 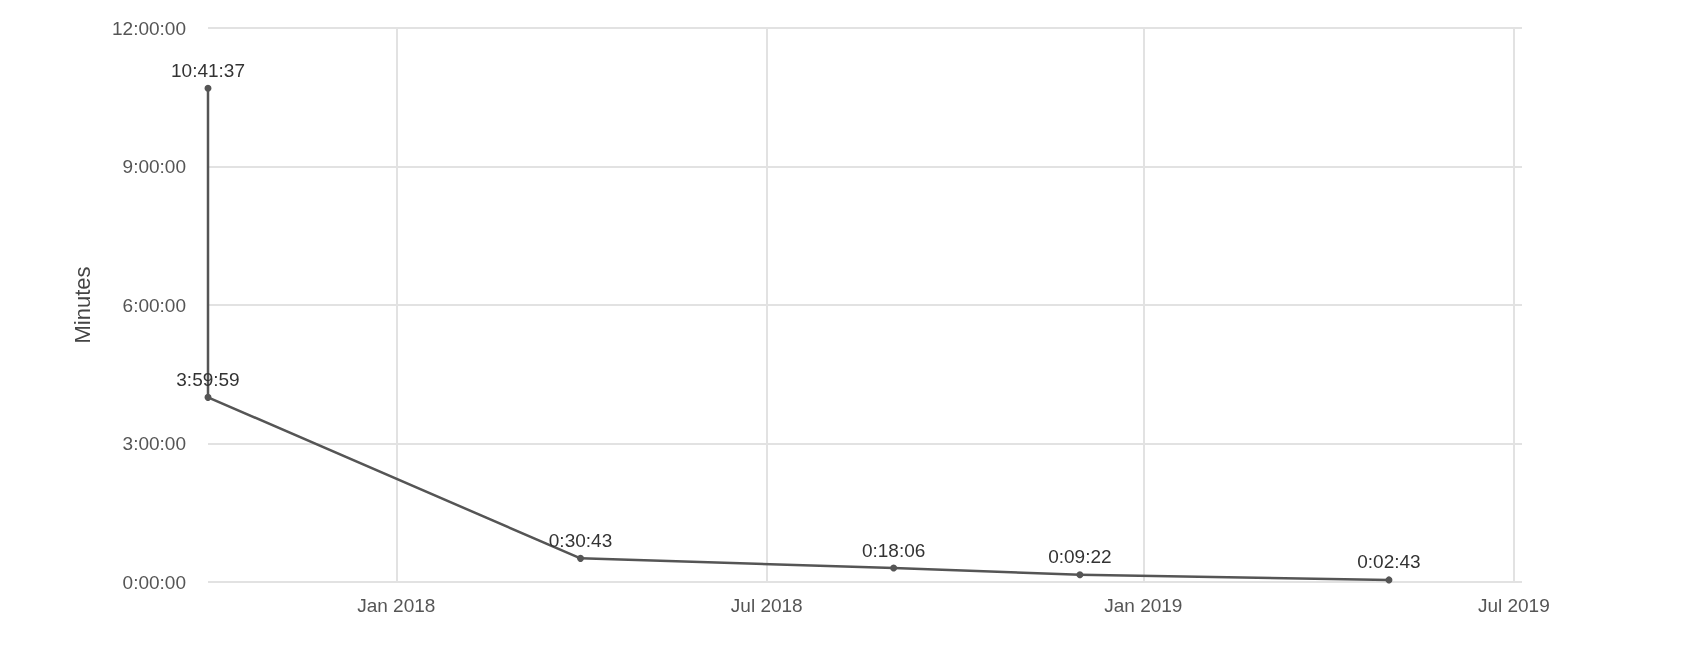 I want to click on data-label: 0:09:22, so click(x=1080, y=557).